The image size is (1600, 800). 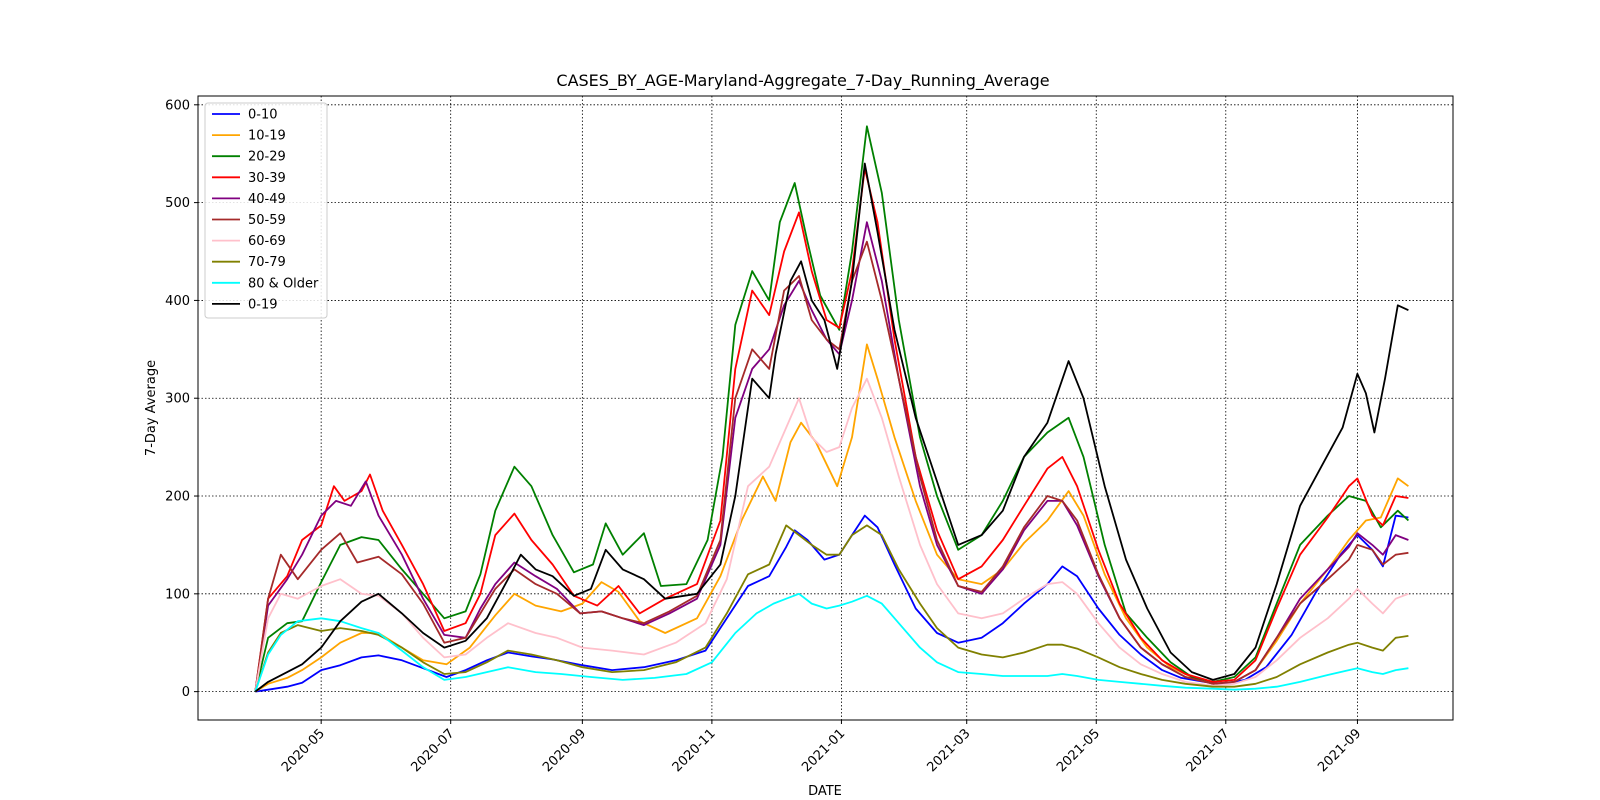 I want to click on legend-label: 30-39, so click(x=267, y=178).